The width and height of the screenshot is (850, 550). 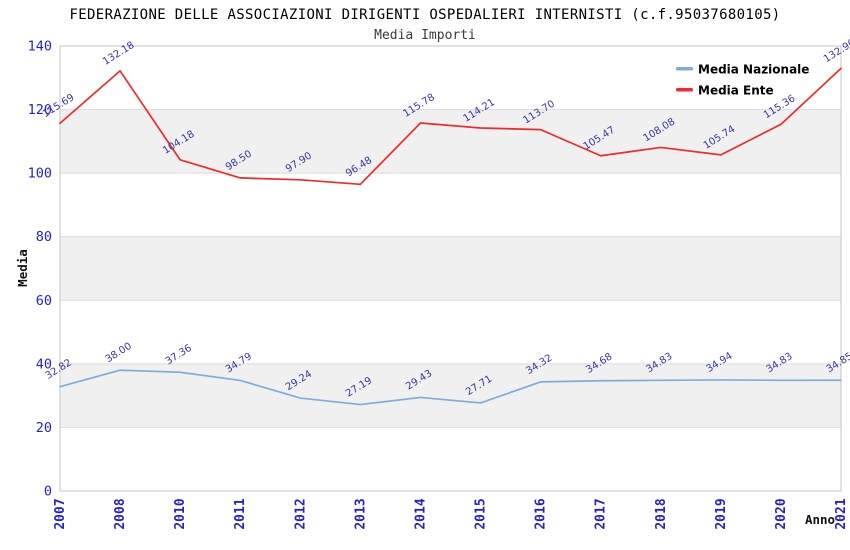 I want to click on data-point-label: 132.96, so click(x=836, y=51).